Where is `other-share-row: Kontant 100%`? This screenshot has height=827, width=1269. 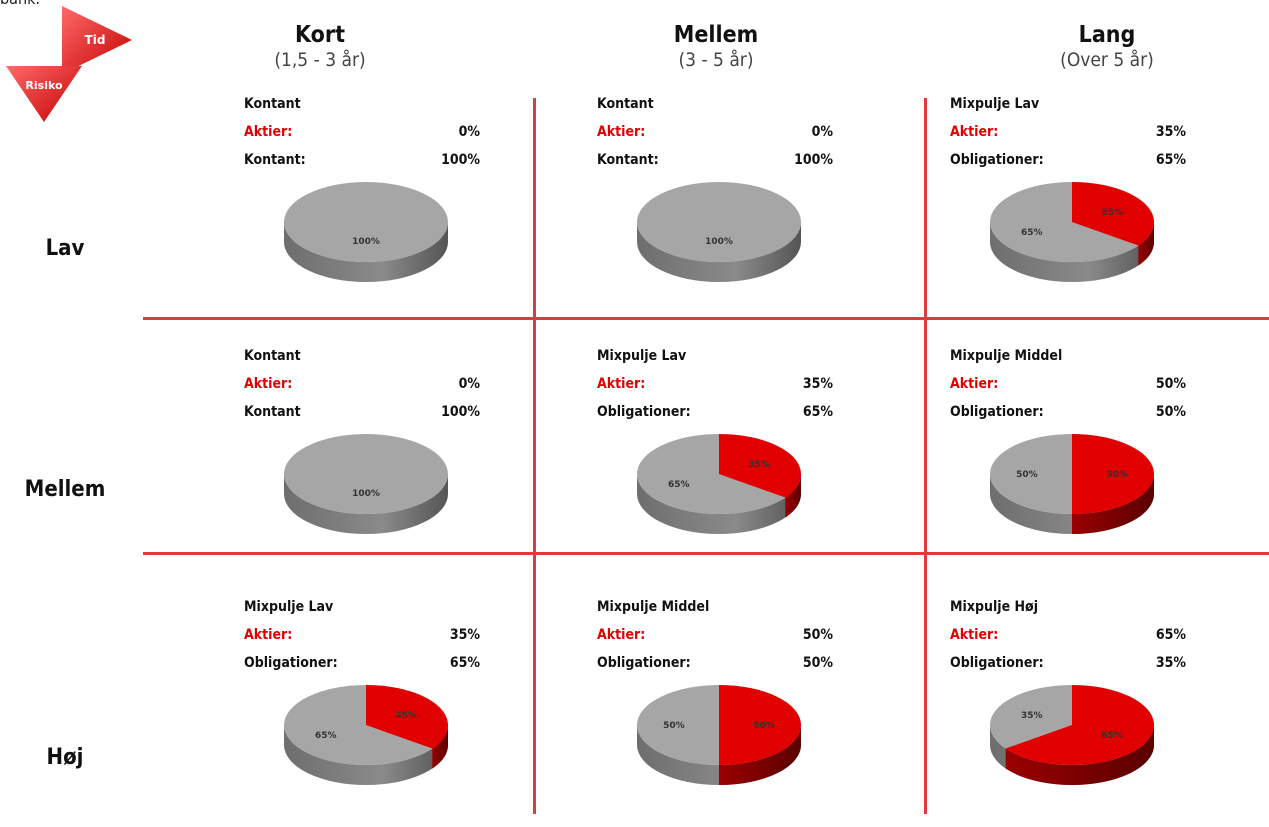
other-share-row: Kontant 100% is located at coordinates (362, 412).